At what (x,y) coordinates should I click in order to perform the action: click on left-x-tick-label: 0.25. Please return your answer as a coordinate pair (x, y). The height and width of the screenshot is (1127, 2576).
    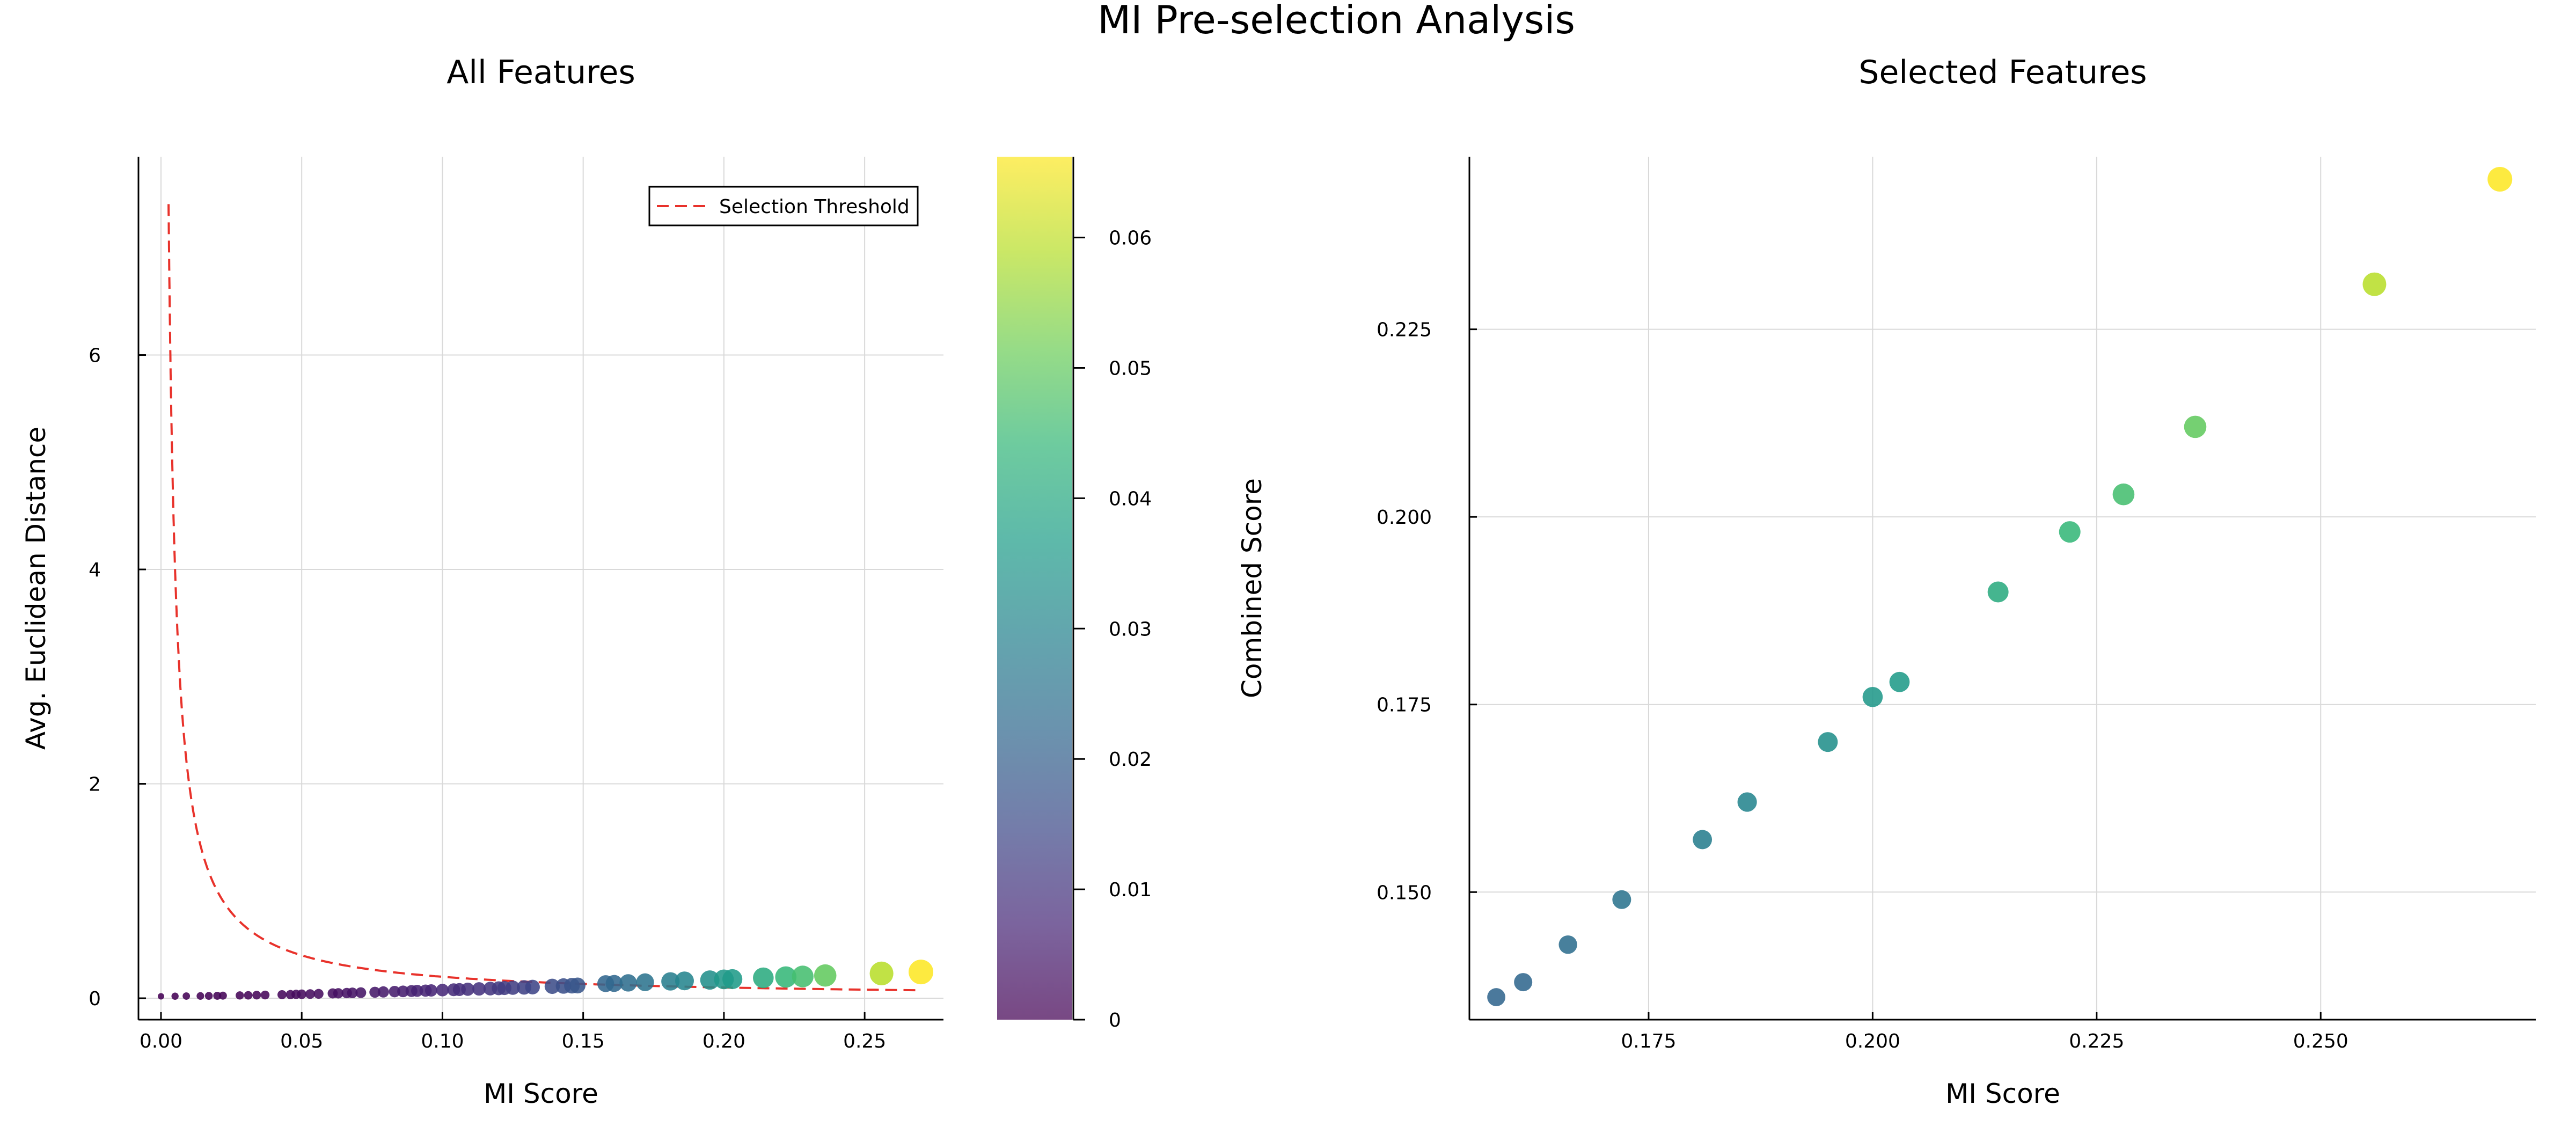
    Looking at the image, I should click on (864, 1041).